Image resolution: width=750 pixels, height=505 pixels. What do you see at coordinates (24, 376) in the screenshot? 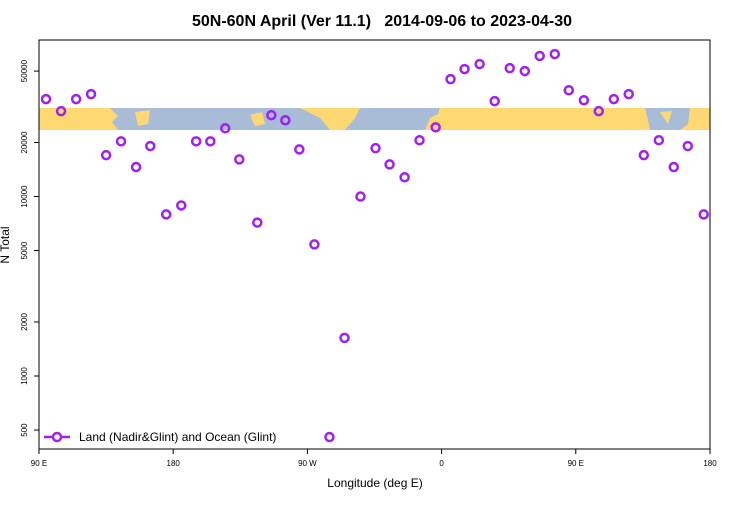
I see `y-tick-label: 1000` at bounding box center [24, 376].